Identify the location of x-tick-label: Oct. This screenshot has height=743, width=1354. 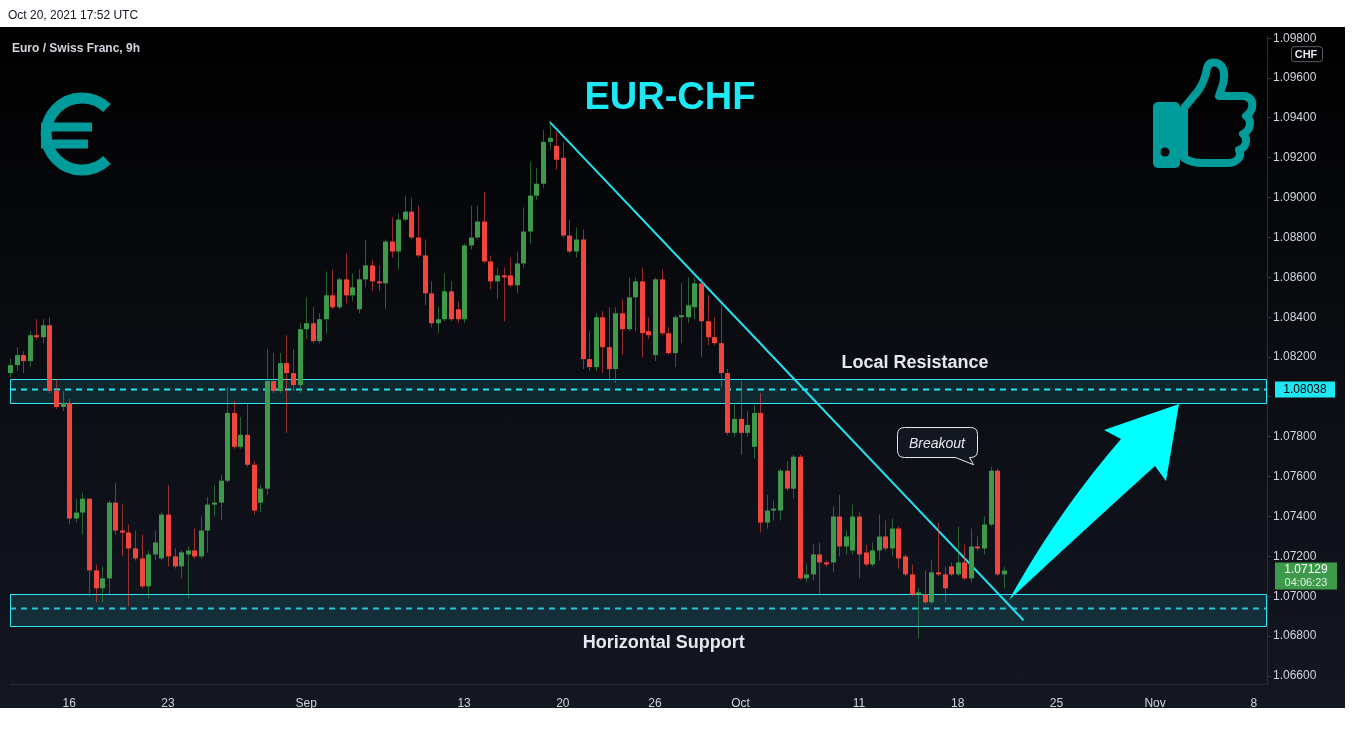
(741, 702).